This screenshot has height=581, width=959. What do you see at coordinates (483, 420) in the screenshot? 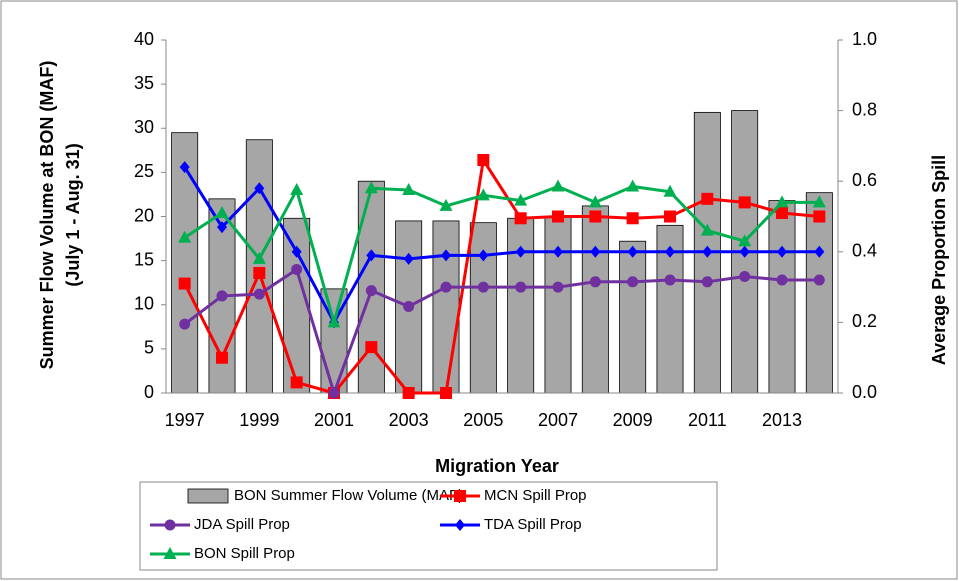
I see `x-tick-label: 2005` at bounding box center [483, 420].